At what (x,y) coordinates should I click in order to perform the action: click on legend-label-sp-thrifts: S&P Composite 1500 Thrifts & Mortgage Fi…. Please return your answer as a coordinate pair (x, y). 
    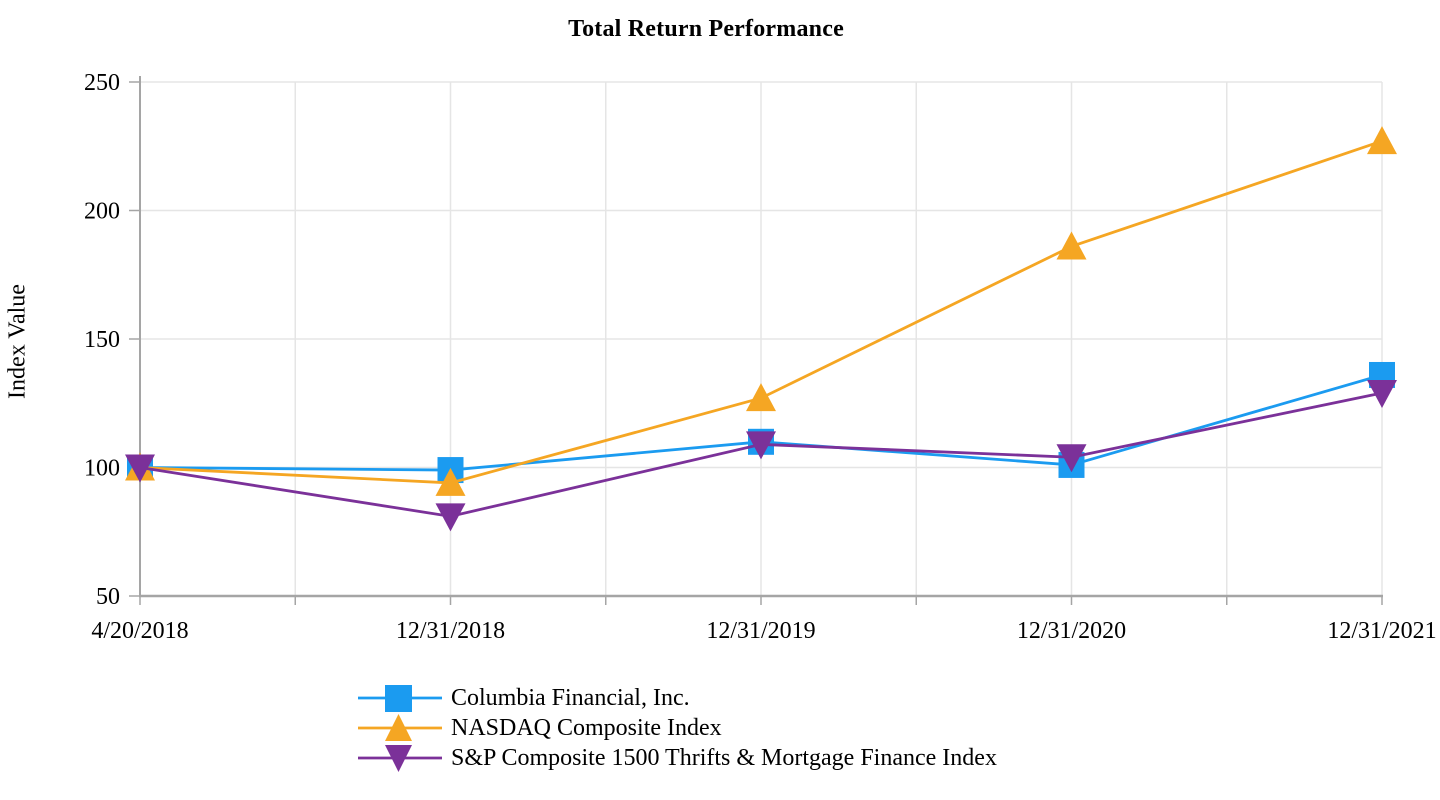
    Looking at the image, I should click on (724, 758).